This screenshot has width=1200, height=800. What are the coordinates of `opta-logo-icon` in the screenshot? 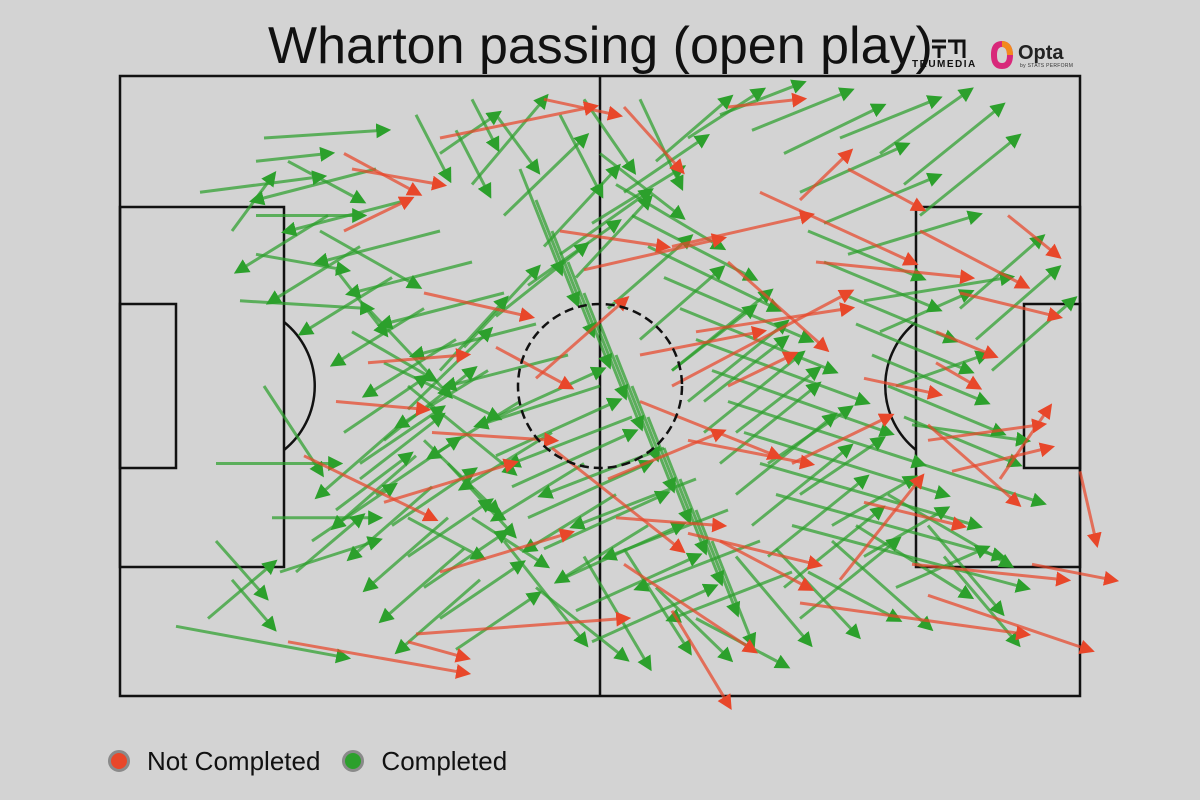 It's located at (1002, 55).